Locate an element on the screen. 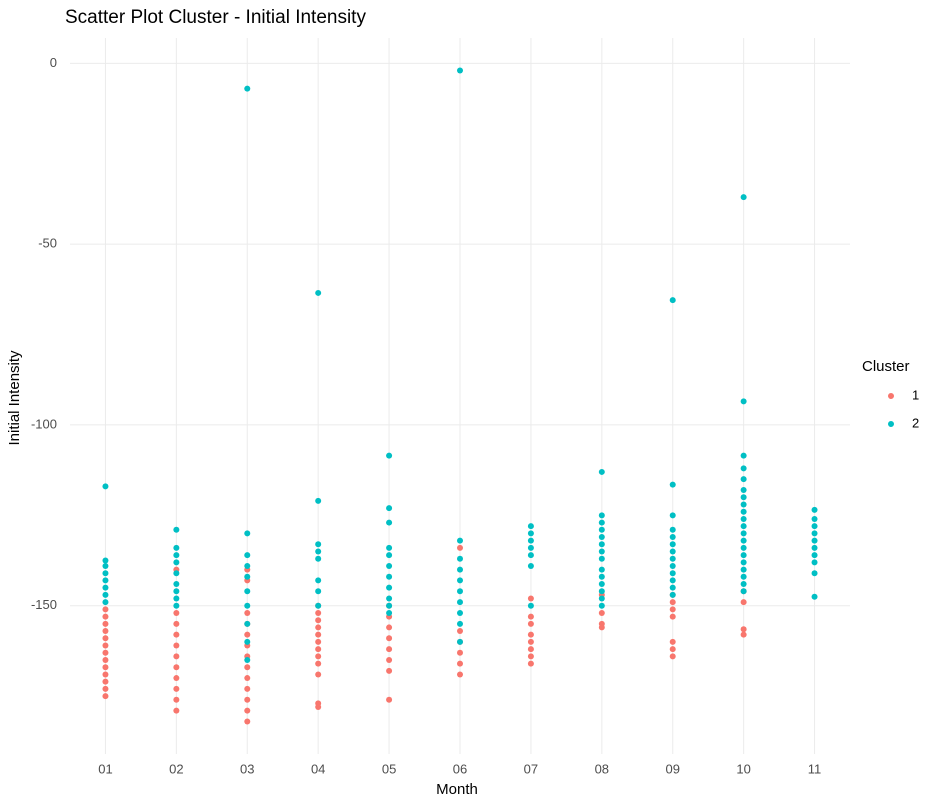  y-axis-label: Initial Intensity is located at coordinates (14, 398).